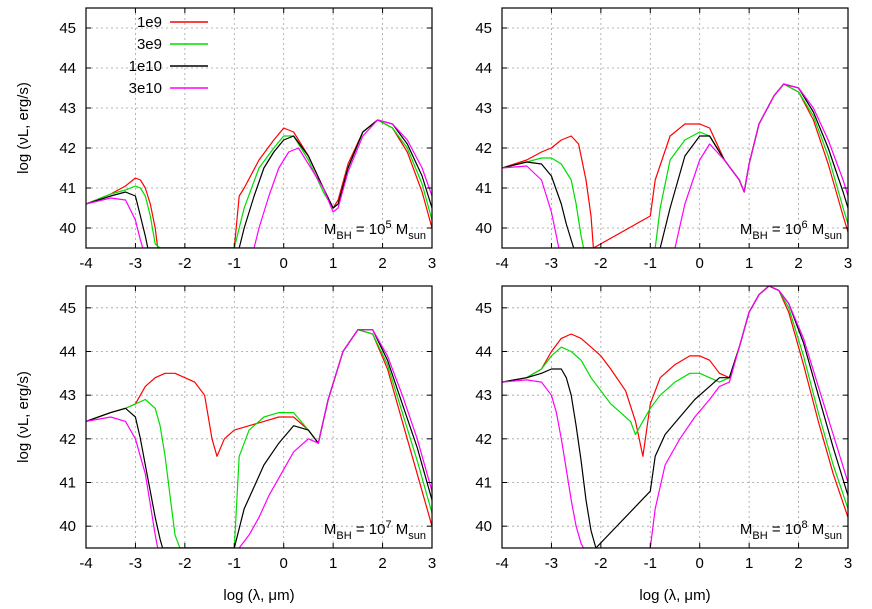 Image resolution: width=872 pixels, height=609 pixels. I want to click on legend-label-3e10: 3e10, so click(145, 88).